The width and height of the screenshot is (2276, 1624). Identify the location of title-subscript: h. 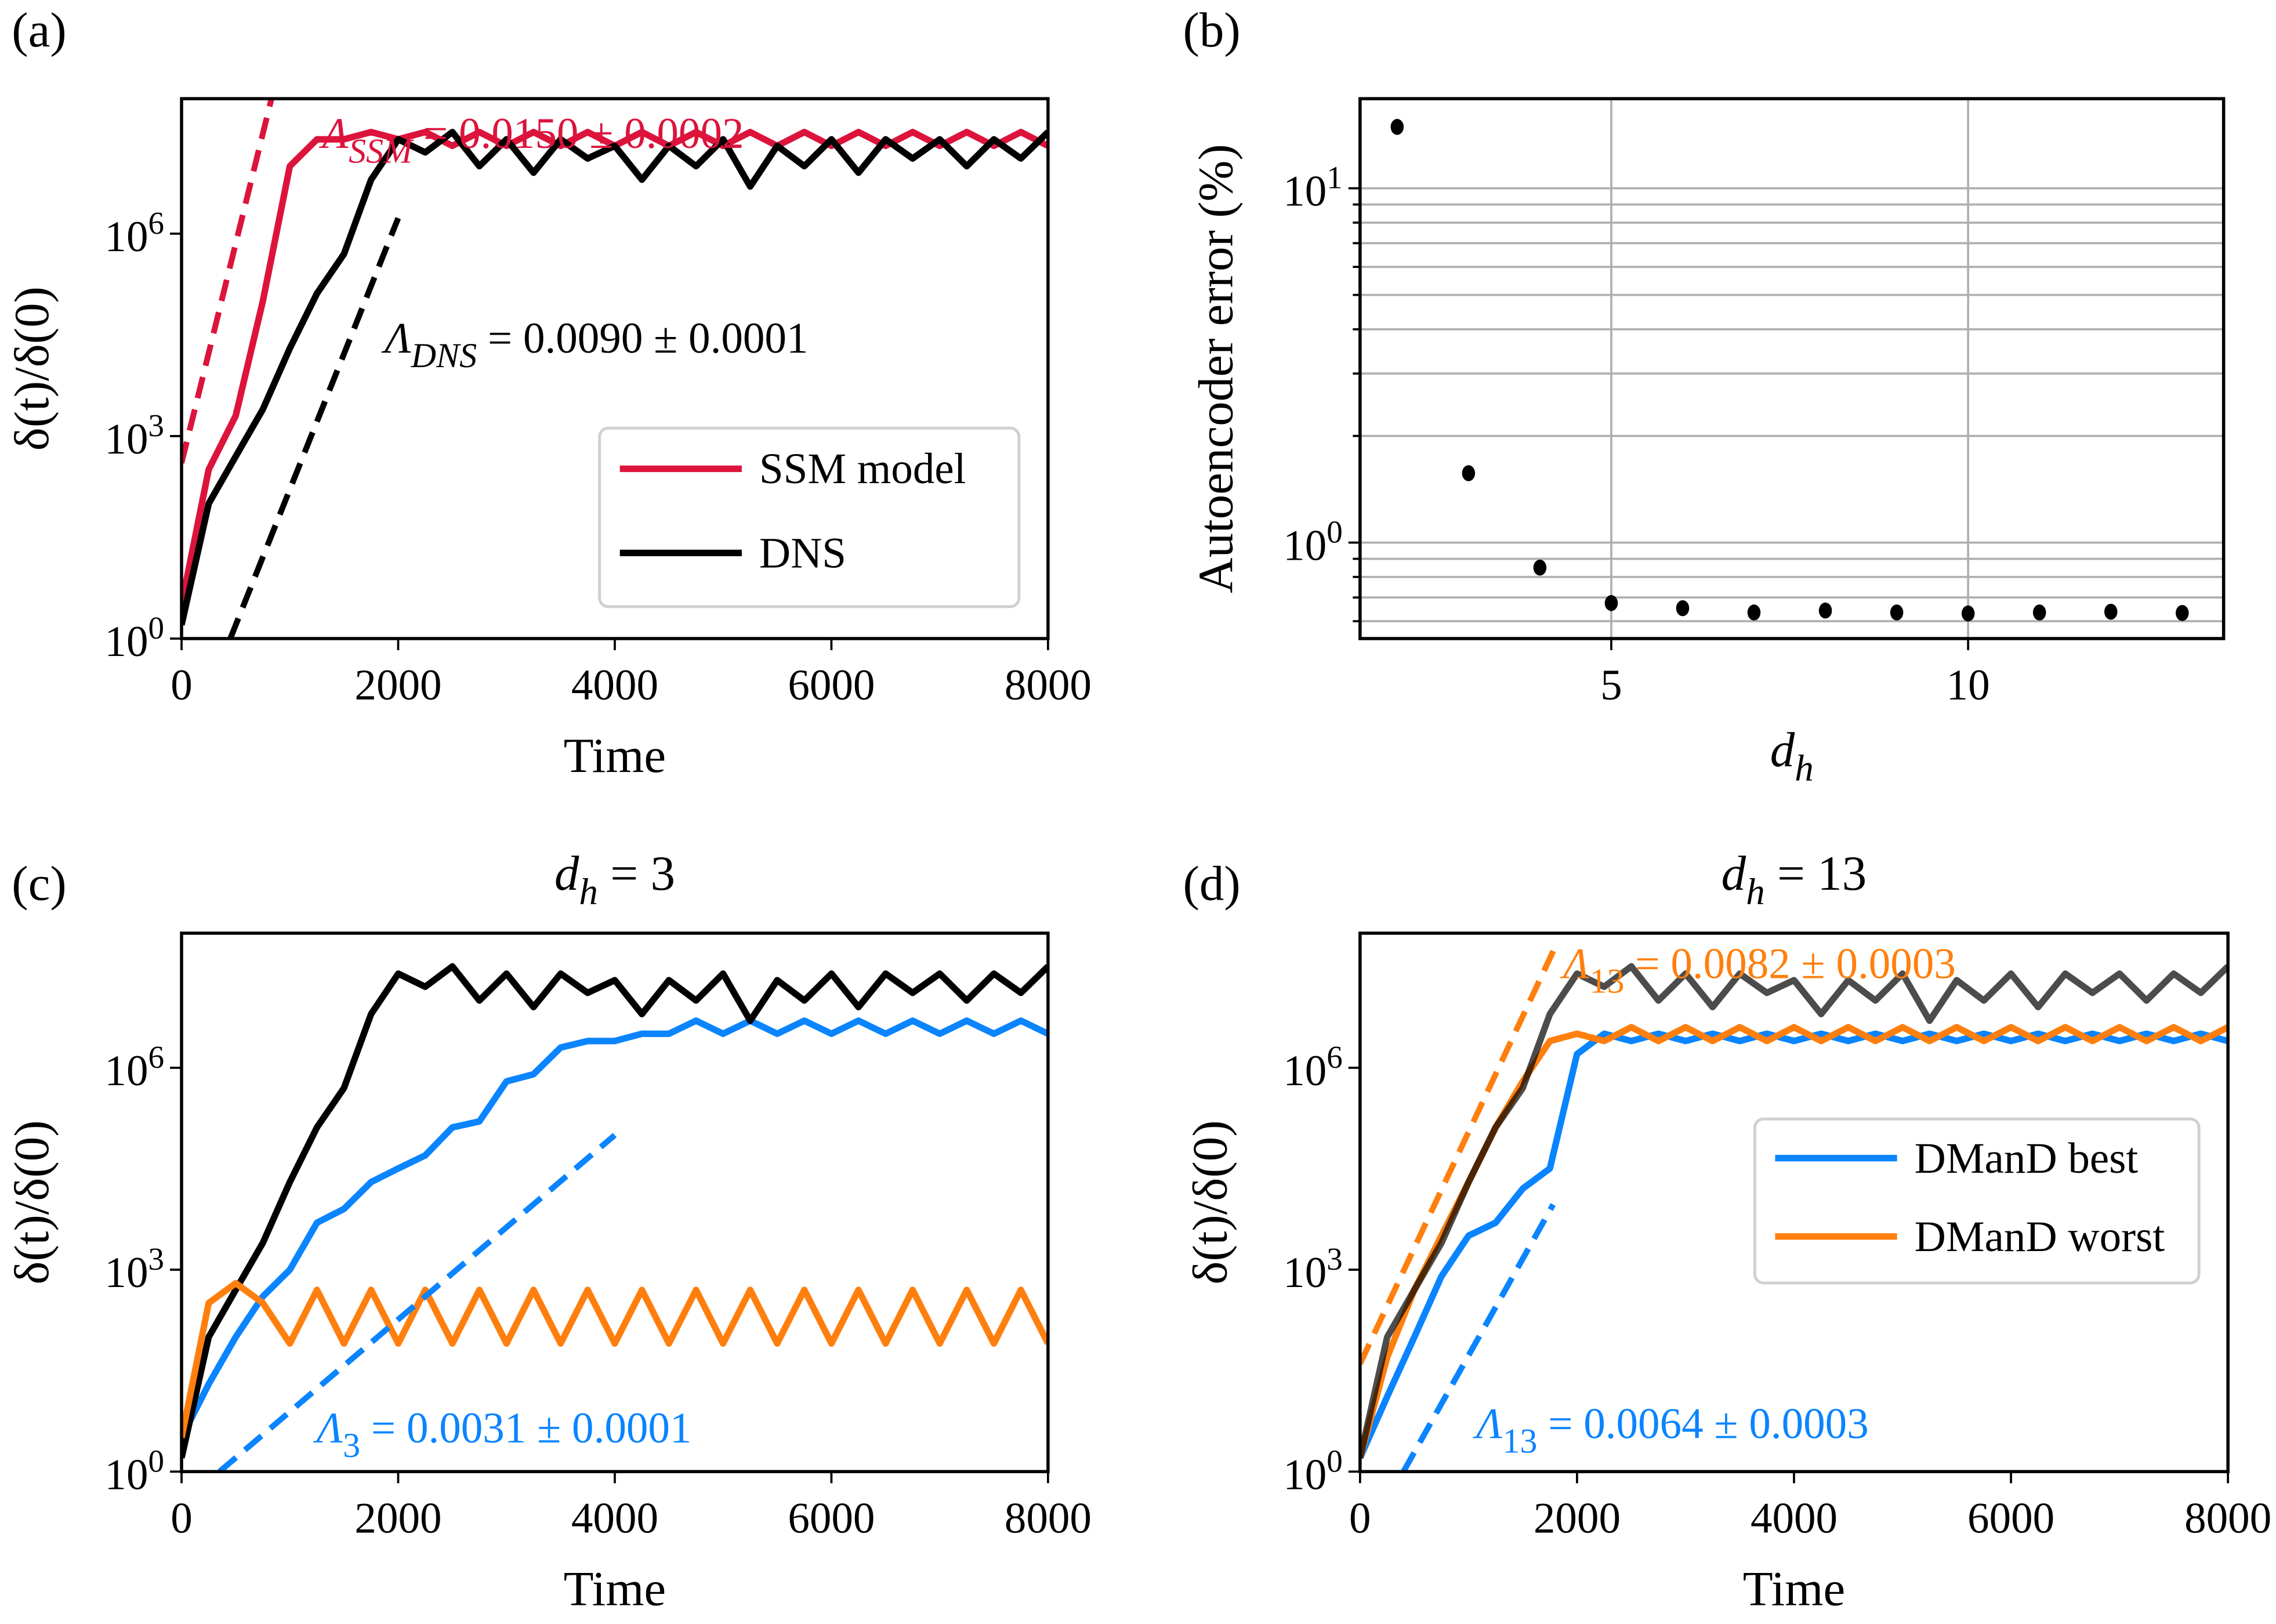
(588, 892).